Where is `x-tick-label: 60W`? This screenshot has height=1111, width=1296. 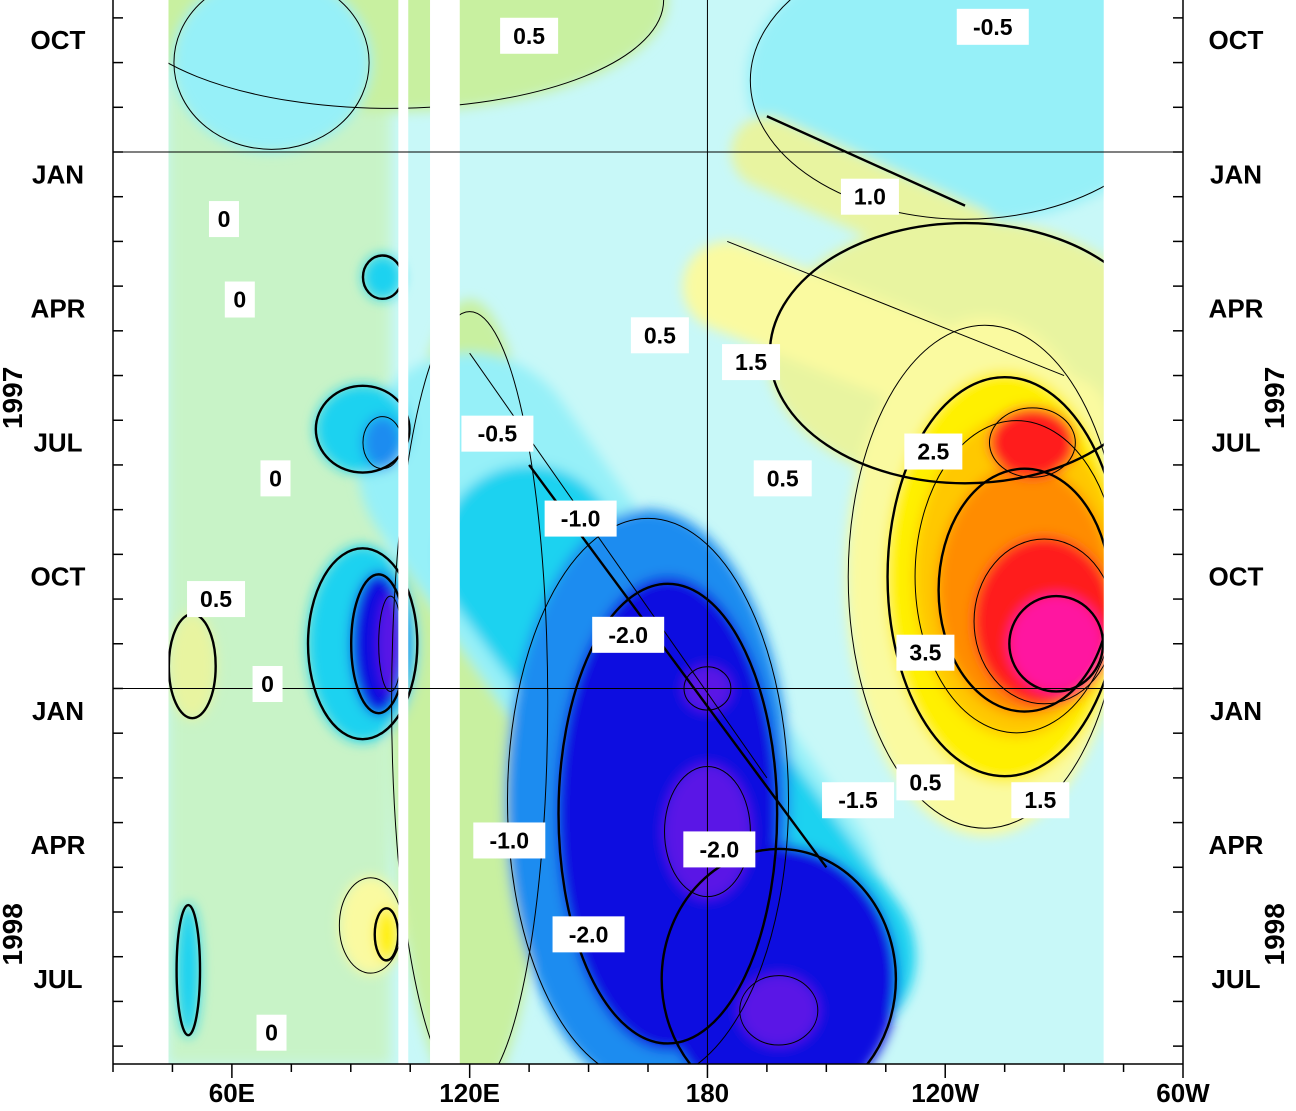 x-tick-label: 60W is located at coordinates (1183, 1093).